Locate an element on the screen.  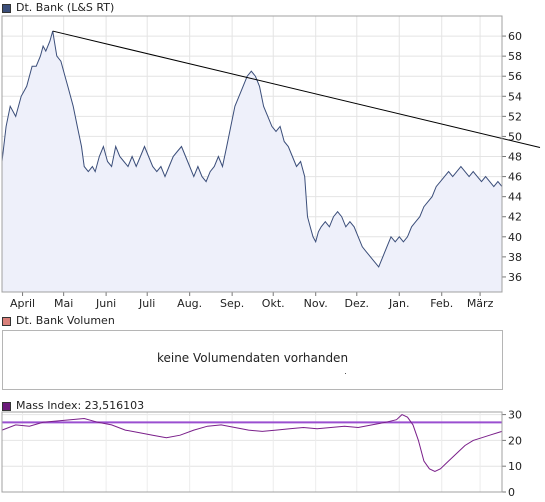
price-y-label-48: 48 is located at coordinates (515, 157).